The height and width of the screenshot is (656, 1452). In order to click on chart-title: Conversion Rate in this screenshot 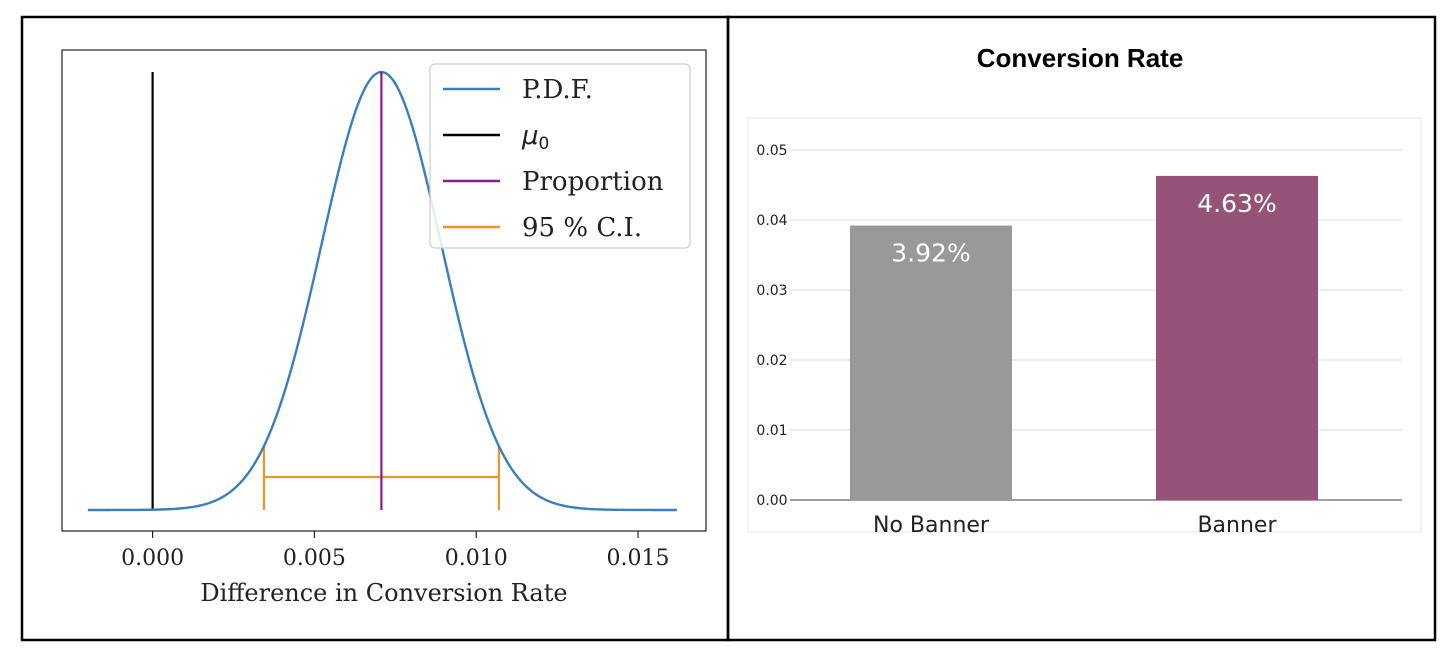, I will do `click(1080, 58)`.